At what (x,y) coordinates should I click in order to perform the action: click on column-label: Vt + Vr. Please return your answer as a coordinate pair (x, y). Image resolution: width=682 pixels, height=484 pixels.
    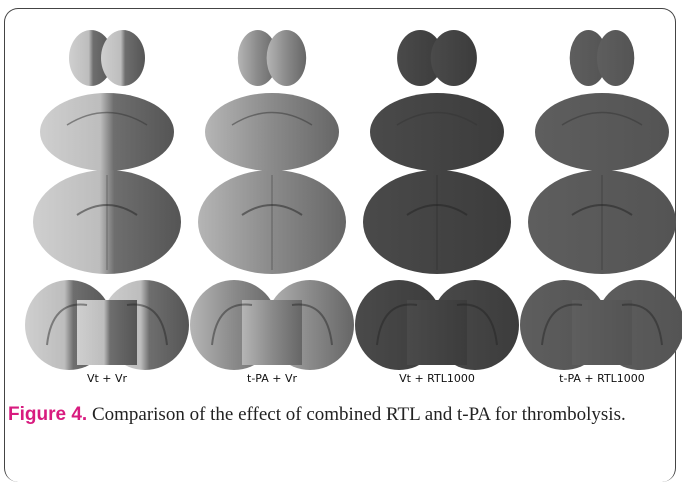
    Looking at the image, I should click on (107, 378).